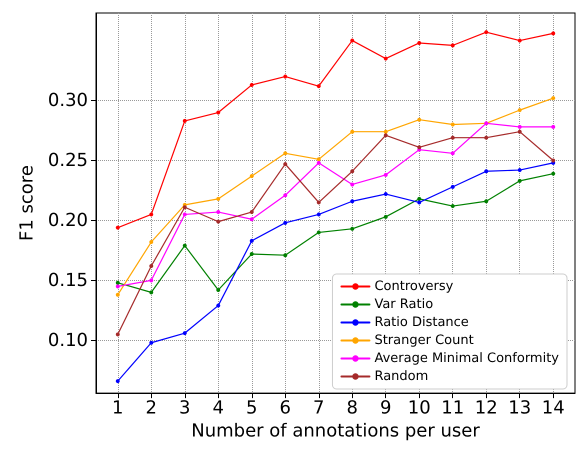 Image resolution: width=587 pixels, height=453 pixels. What do you see at coordinates (421, 322) in the screenshot?
I see `legend-label: Ratio Distance` at bounding box center [421, 322].